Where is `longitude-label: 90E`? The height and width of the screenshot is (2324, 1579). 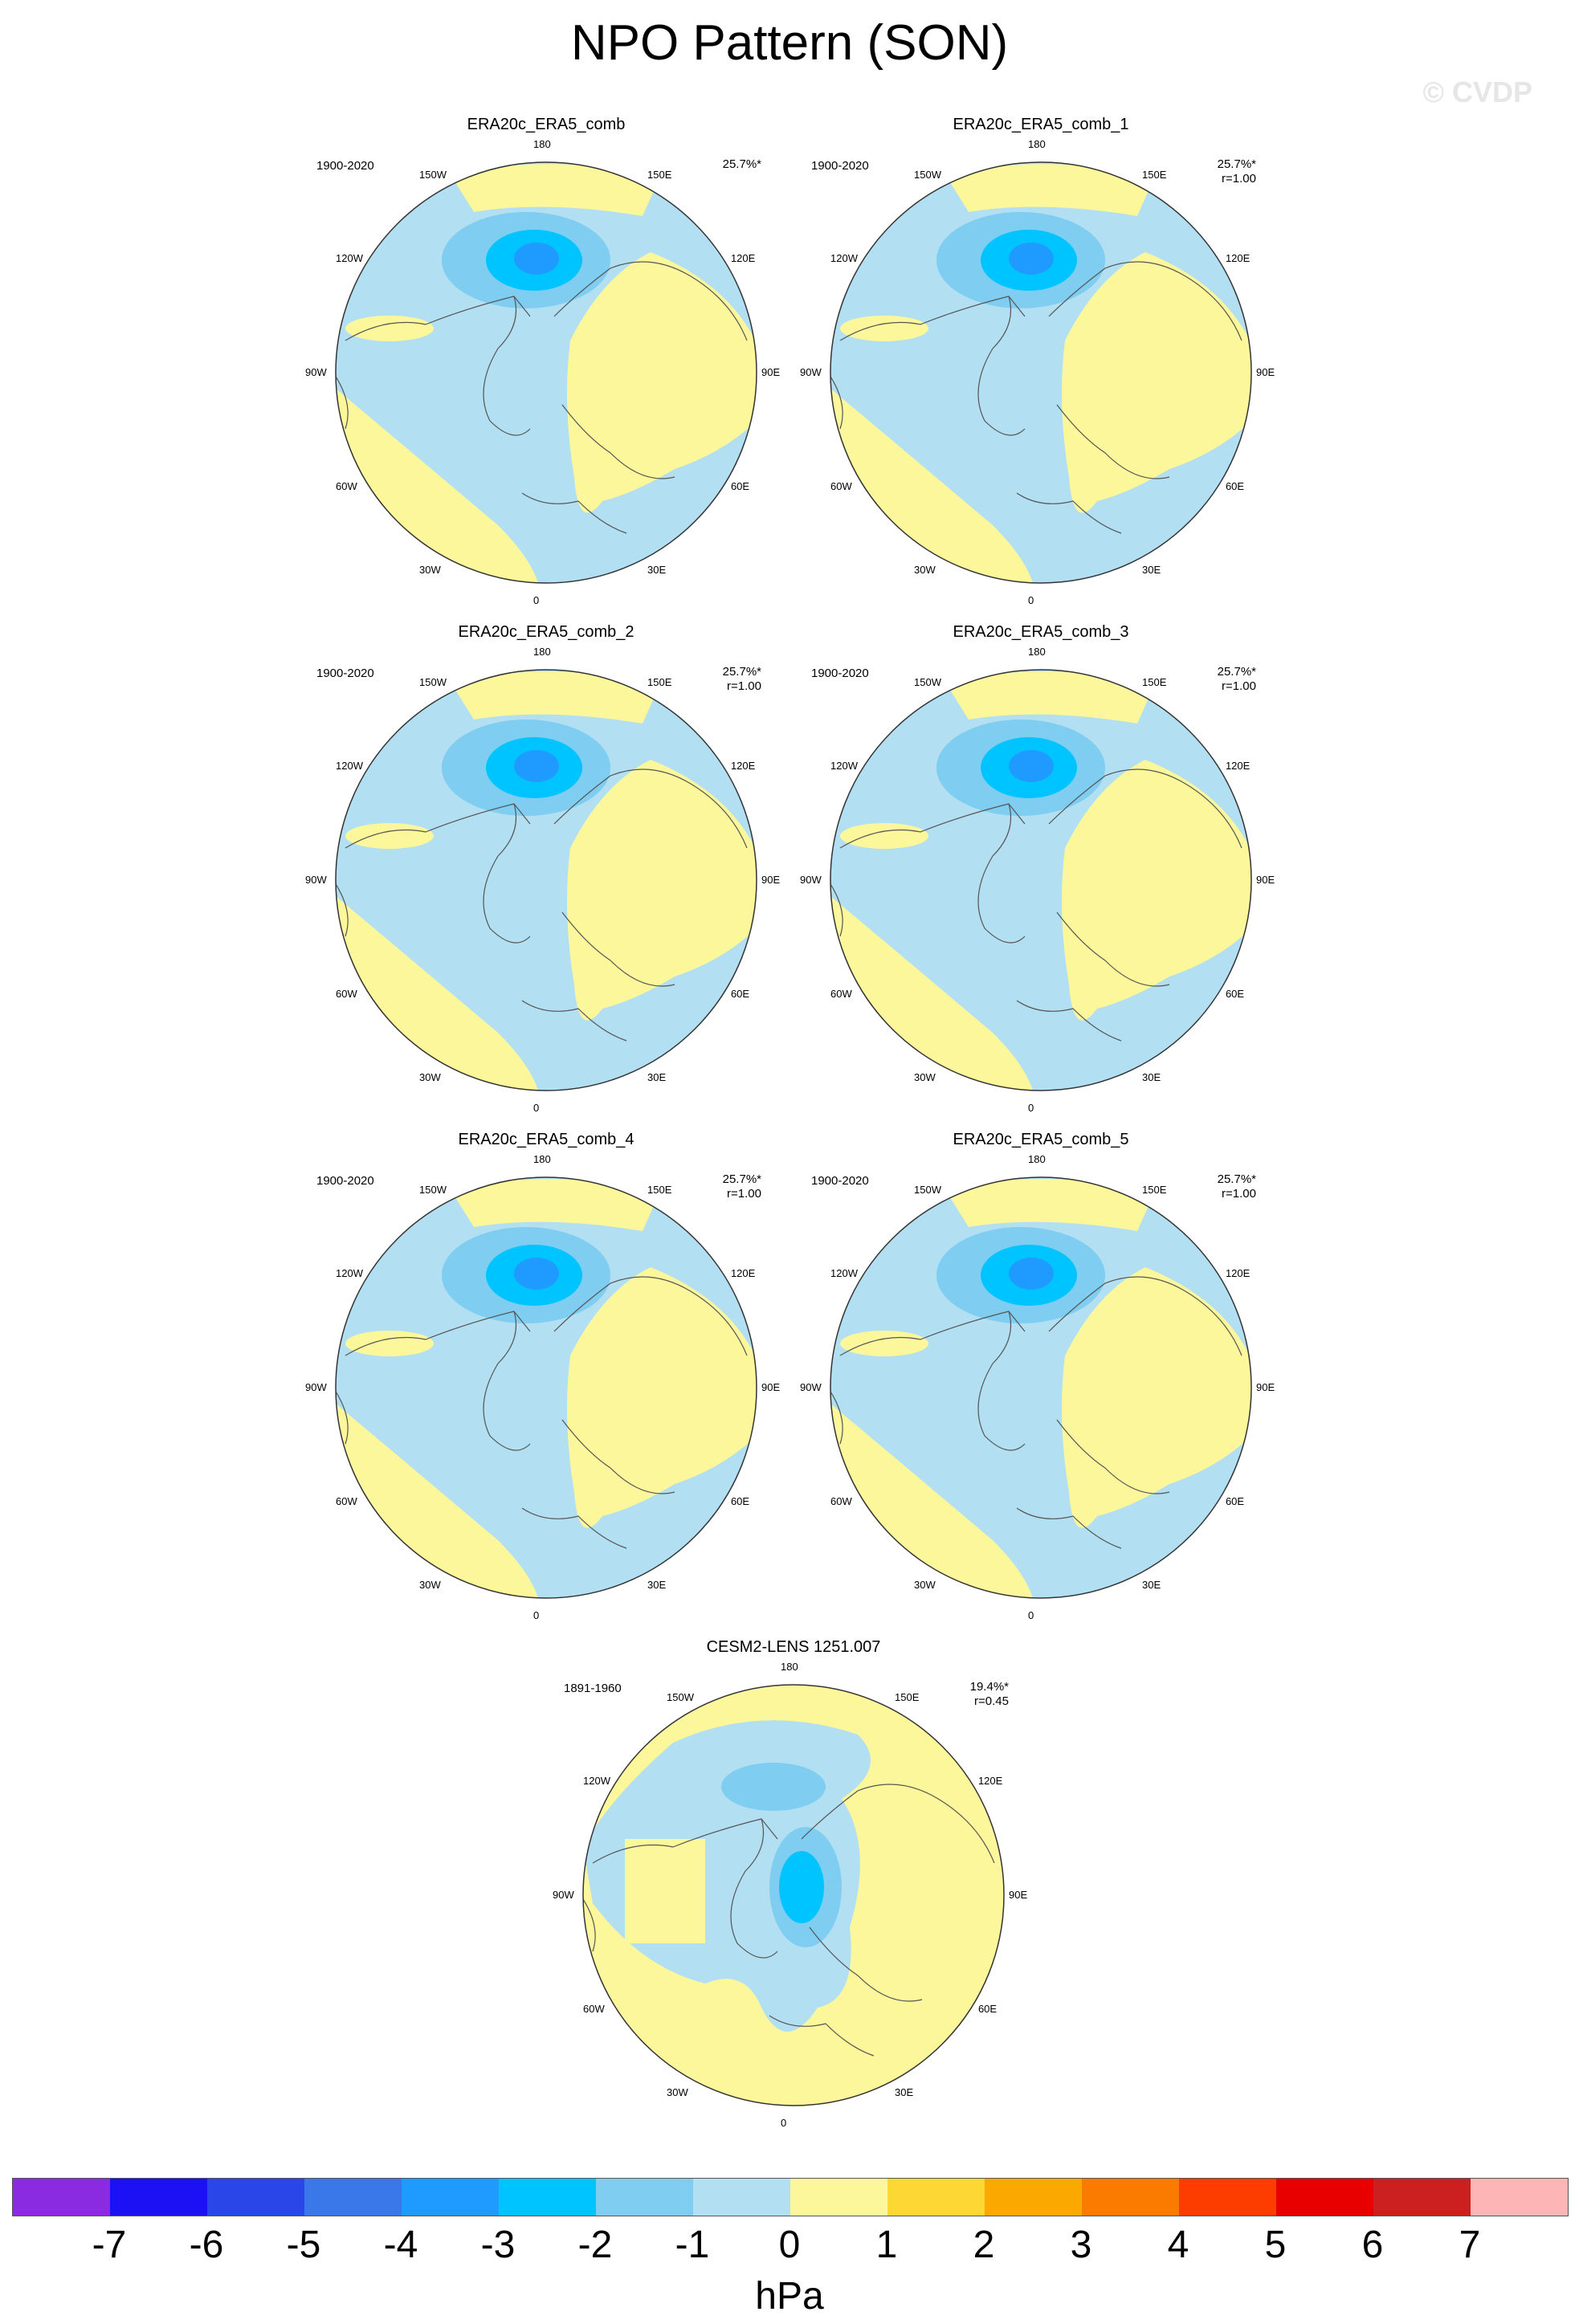
longitude-label: 90E is located at coordinates (1265, 1387).